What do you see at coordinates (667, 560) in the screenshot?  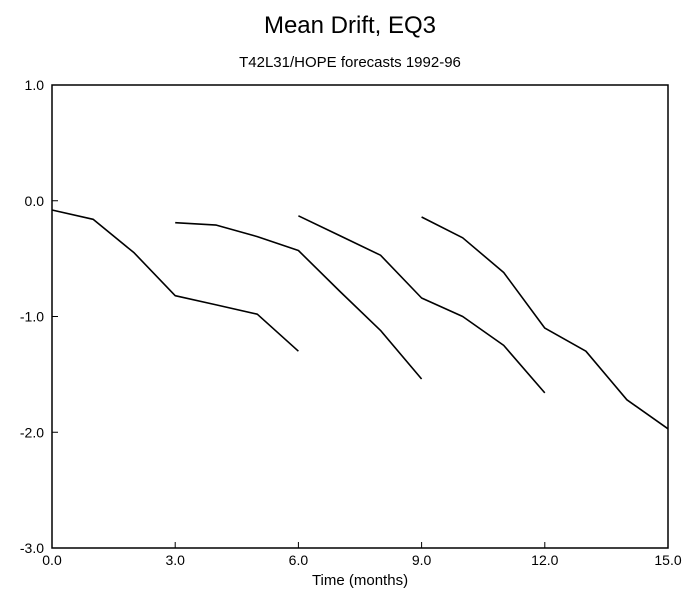 I see `x-tick-label: 15.0` at bounding box center [667, 560].